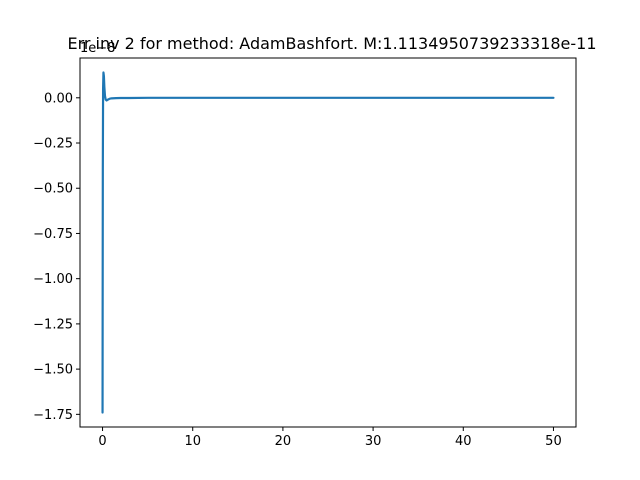  What do you see at coordinates (58, 98) in the screenshot?
I see `y-tick-label: 0.00` at bounding box center [58, 98].